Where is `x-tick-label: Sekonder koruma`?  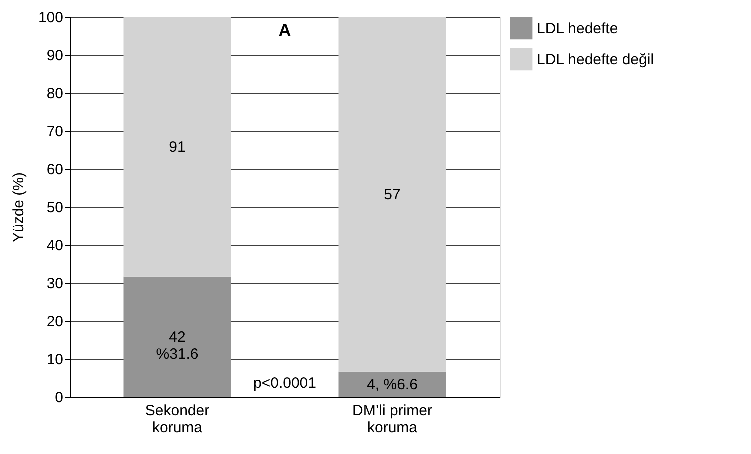 x-tick-label: Sekonder koruma is located at coordinates (177, 419).